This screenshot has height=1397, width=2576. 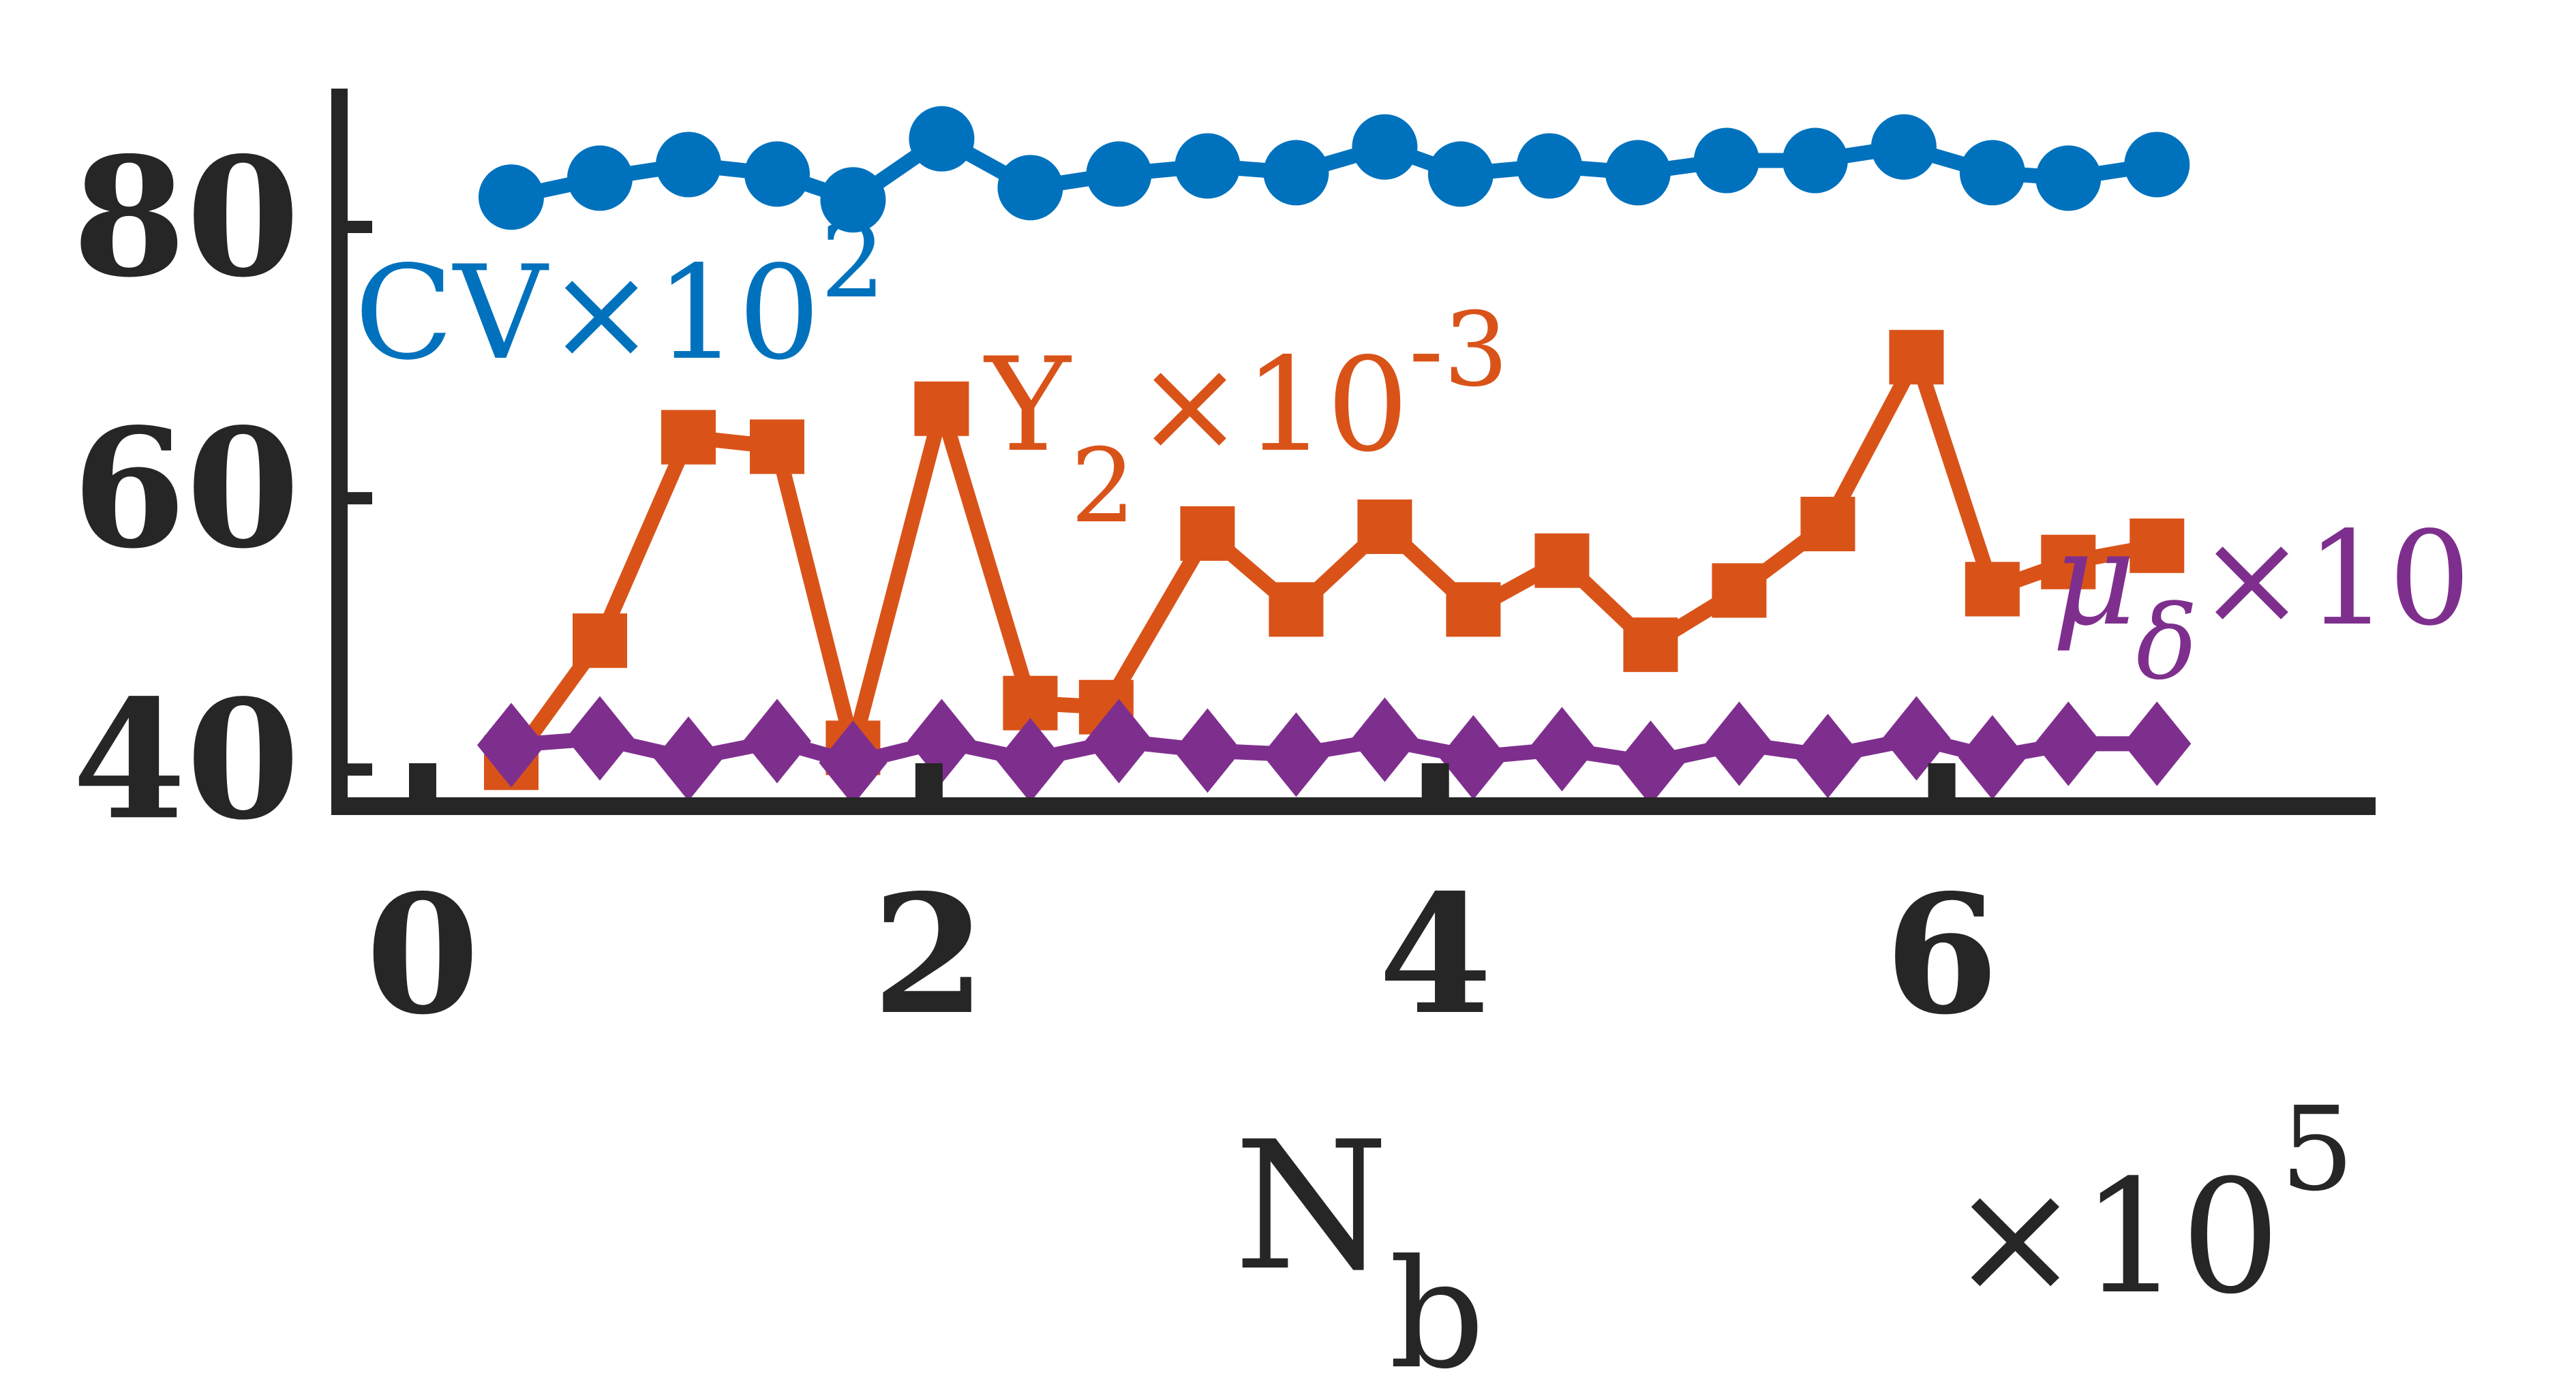 I want to click on series-cv, so click(x=1334, y=170).